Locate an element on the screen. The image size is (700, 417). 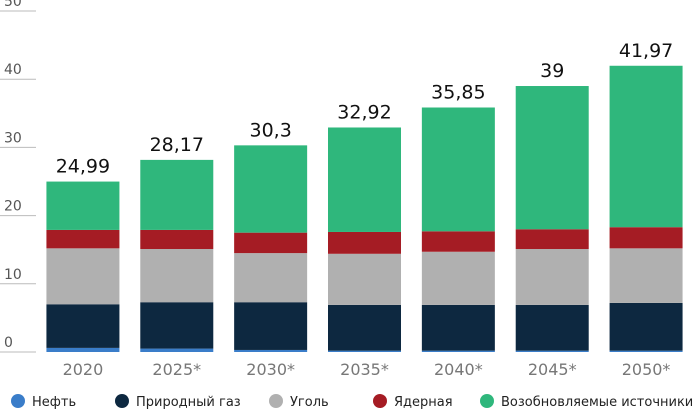
y-tick-label: 30 is located at coordinates (13, 138).